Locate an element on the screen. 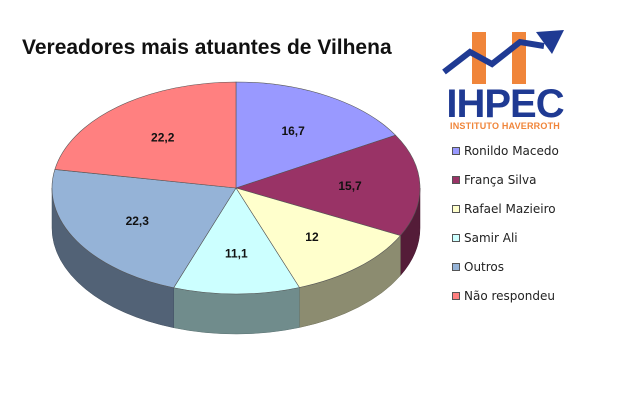 This screenshot has width=640, height=413. legend-label: Ronildo Macedo is located at coordinates (511, 150).